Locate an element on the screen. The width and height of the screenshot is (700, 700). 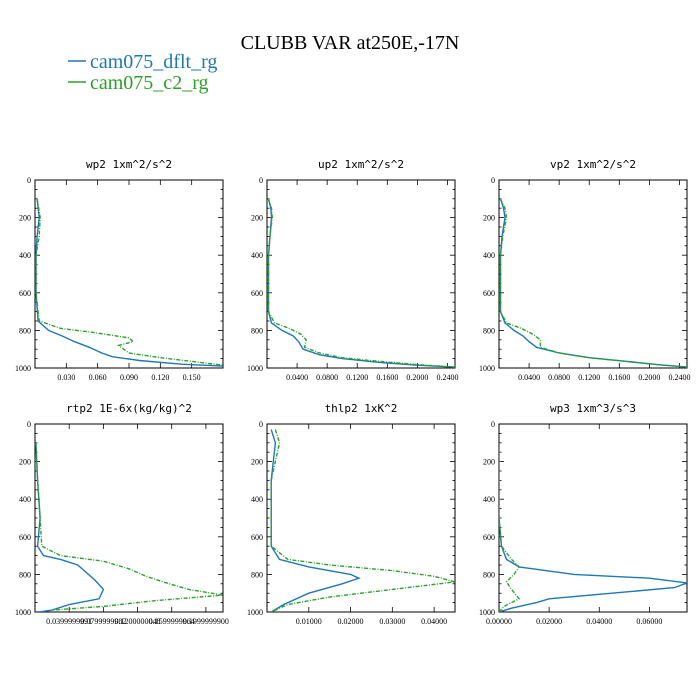
x-tick-label: 0.0399999991 is located at coordinates (69, 621).